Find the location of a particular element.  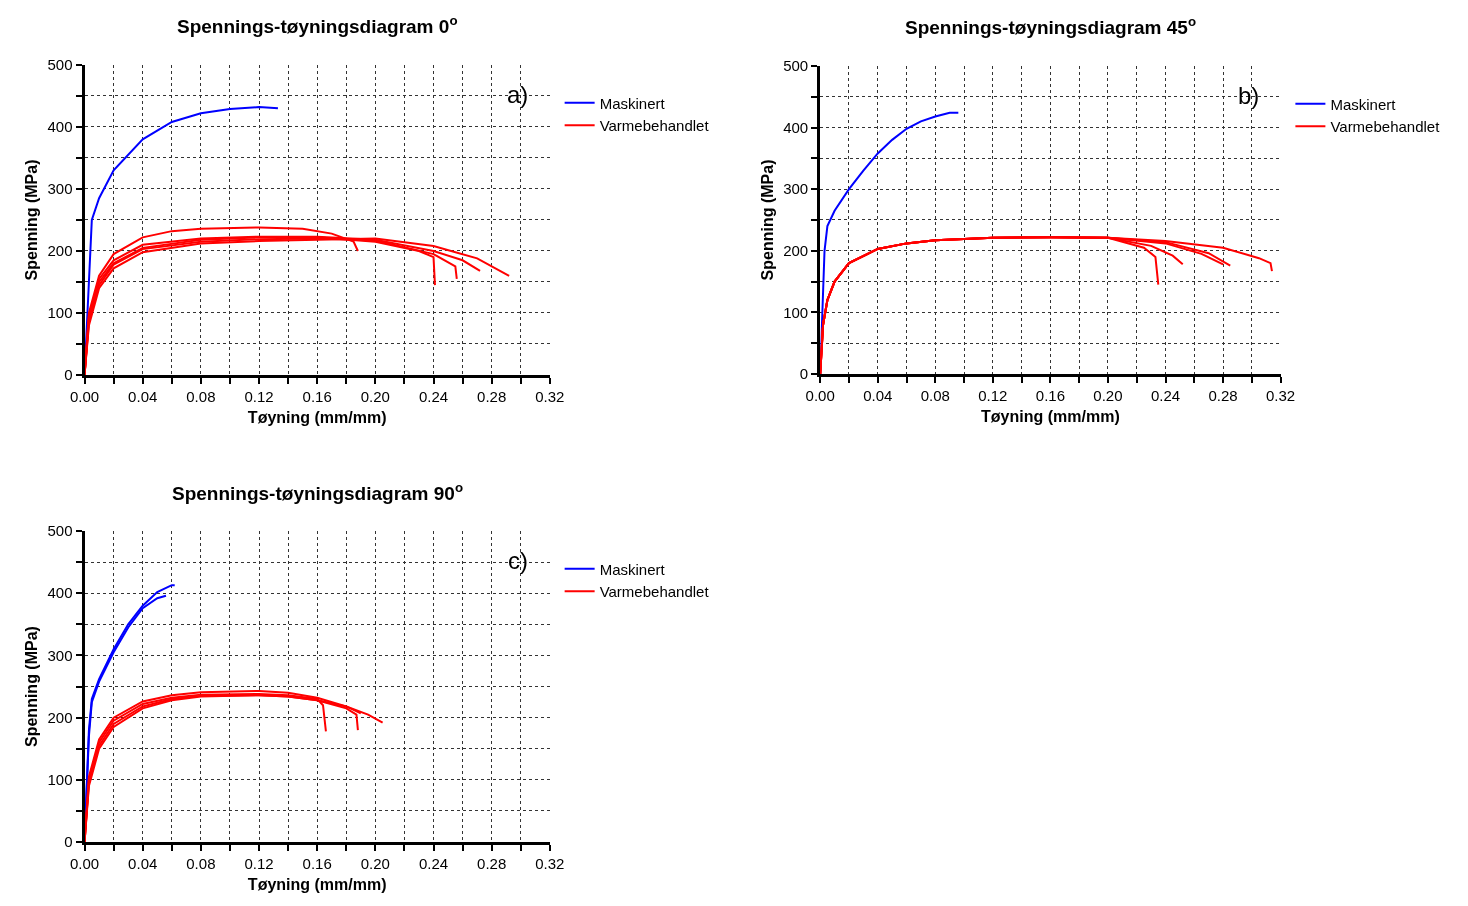

chart-title: Spennings-tøyningsdiagram 0$^{o}$ is located at coordinates (317, 25).